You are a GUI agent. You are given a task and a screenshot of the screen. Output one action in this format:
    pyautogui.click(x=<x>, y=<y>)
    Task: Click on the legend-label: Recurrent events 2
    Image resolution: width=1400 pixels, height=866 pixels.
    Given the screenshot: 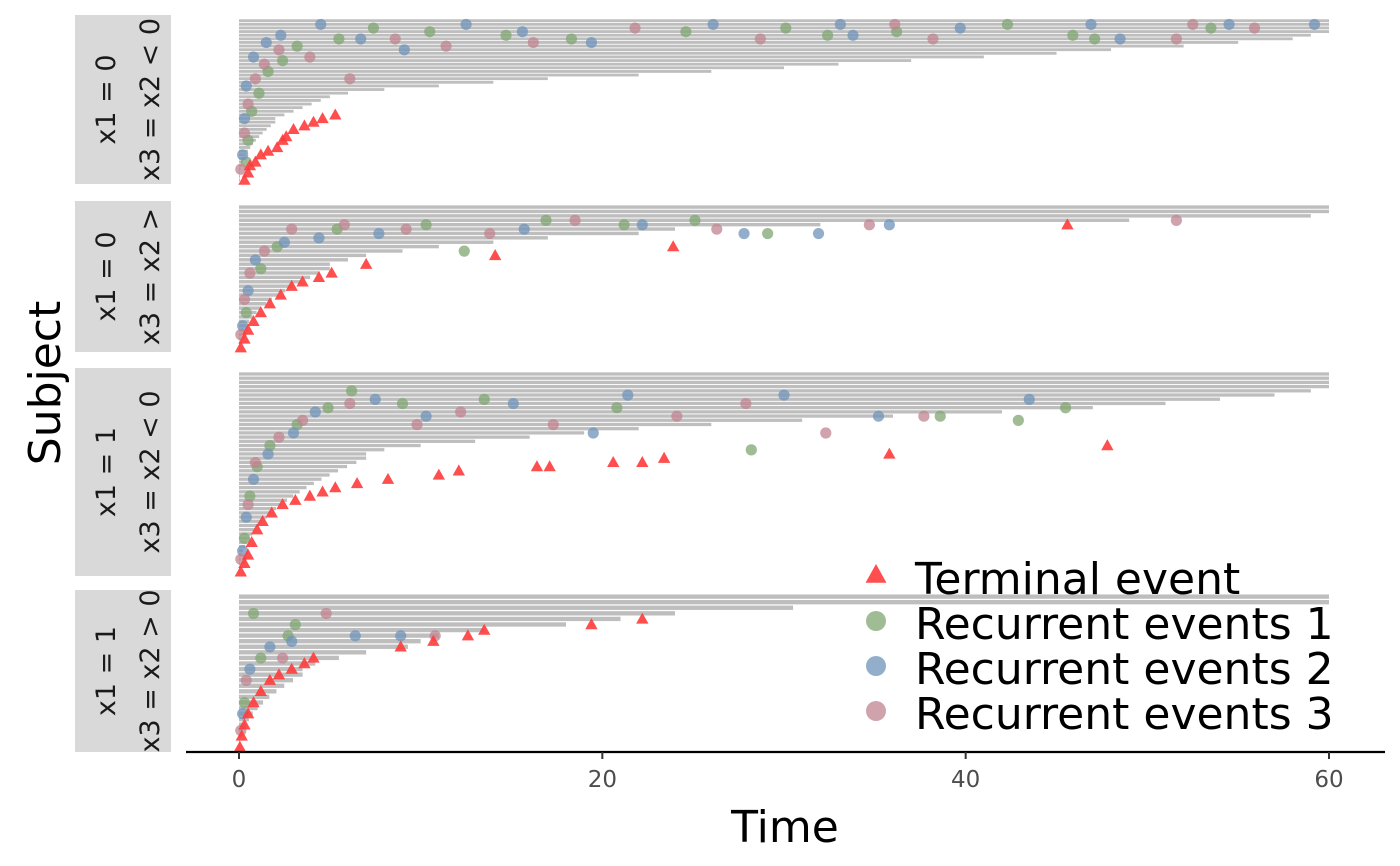 What is the action you would take?
    pyautogui.click(x=1124, y=669)
    